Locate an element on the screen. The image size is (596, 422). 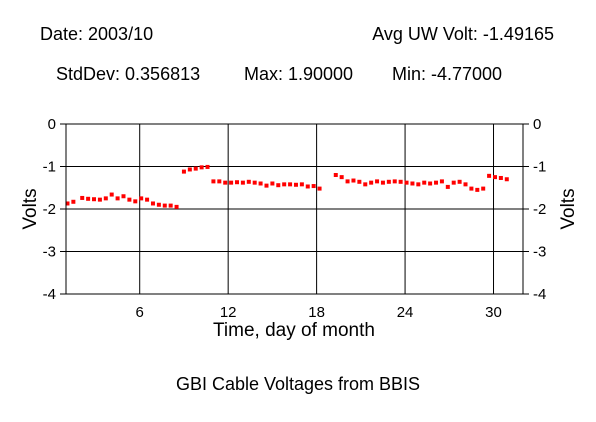
left-y-tick-label: -3 is located at coordinates (49, 252).